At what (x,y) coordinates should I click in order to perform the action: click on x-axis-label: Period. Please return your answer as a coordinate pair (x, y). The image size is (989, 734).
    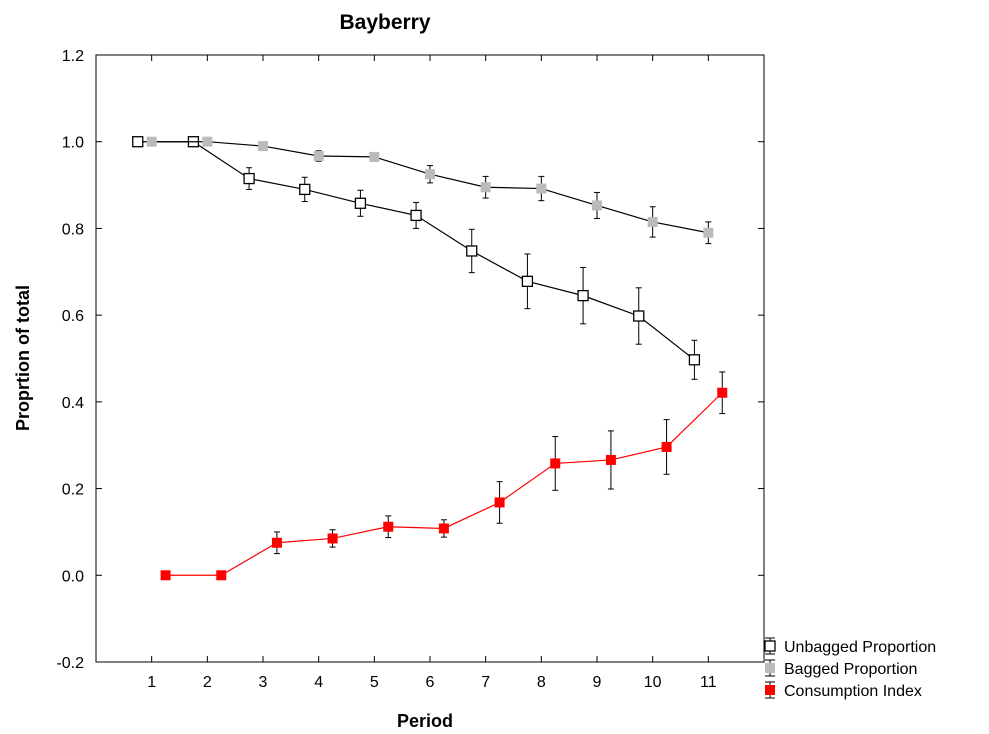
    Looking at the image, I should click on (425, 721).